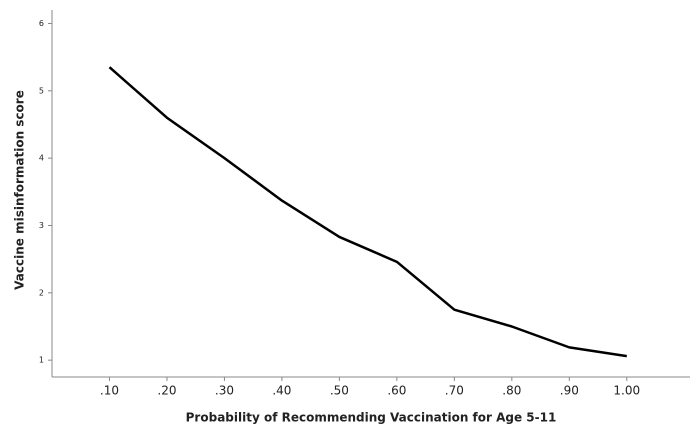  I want to click on x-tick-label: .60, so click(396, 391).